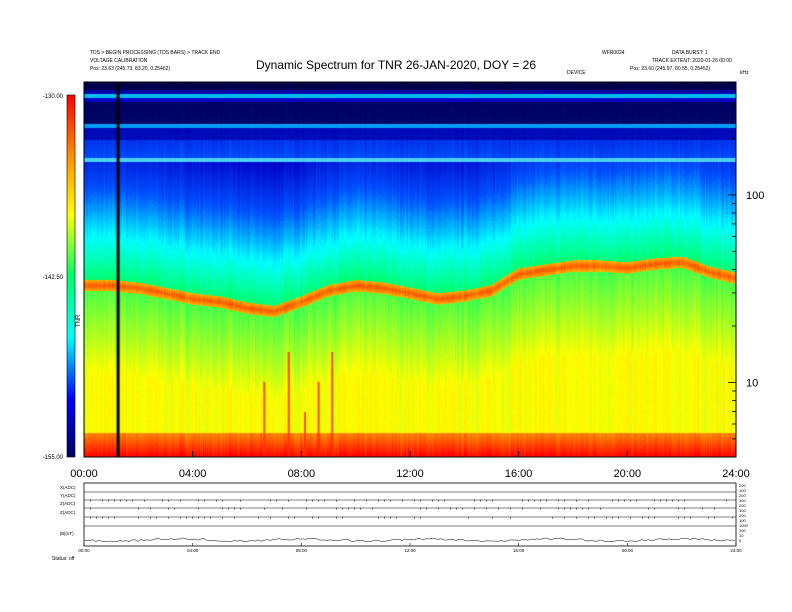 This screenshot has height=612, width=792. What do you see at coordinates (84, 550) in the screenshot?
I see `bottom-x-tick-label: 00:00` at bounding box center [84, 550].